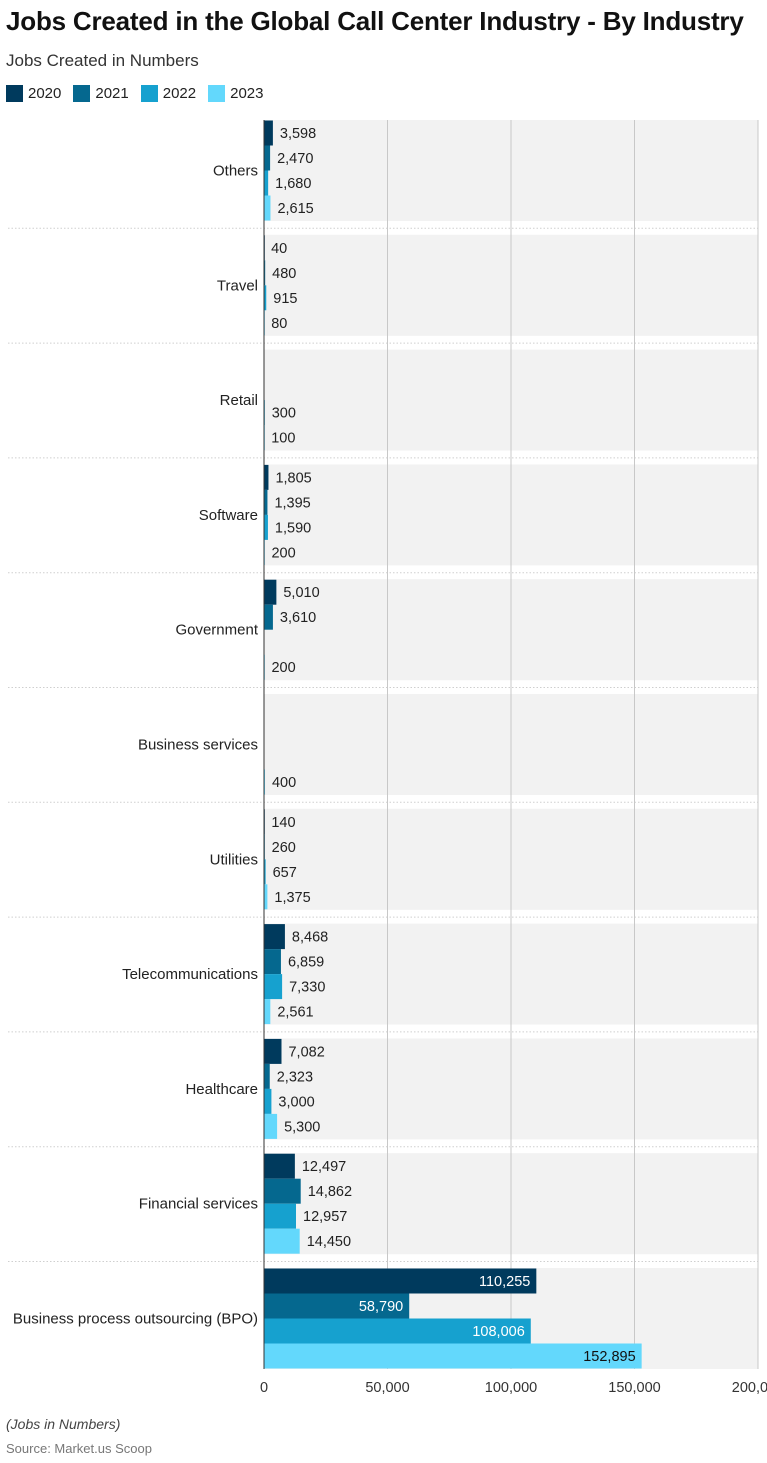 The width and height of the screenshot is (767, 1463). What do you see at coordinates (293, 184) in the screenshot?
I see `data-label-others-2022: 1,680` at bounding box center [293, 184].